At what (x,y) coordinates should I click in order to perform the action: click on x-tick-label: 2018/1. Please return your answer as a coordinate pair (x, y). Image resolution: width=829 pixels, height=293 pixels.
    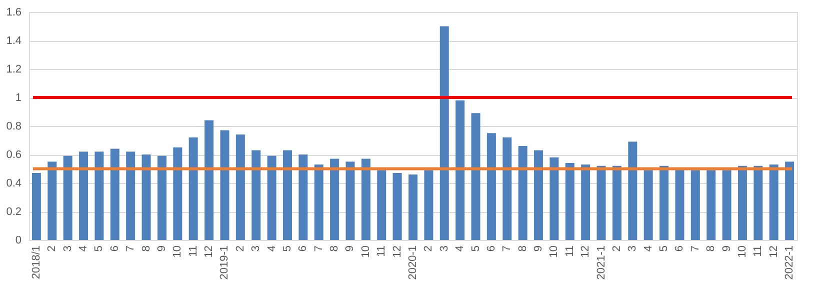
    Looking at the image, I should click on (36, 263).